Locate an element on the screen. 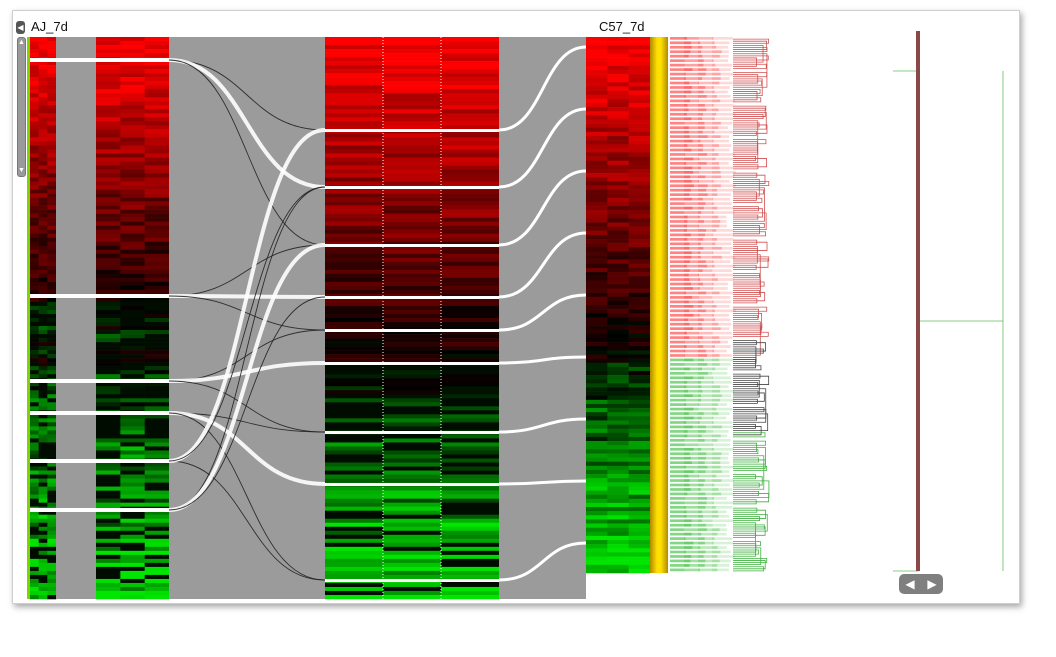  right-dataset-label: C57_7d is located at coordinates (622, 26).